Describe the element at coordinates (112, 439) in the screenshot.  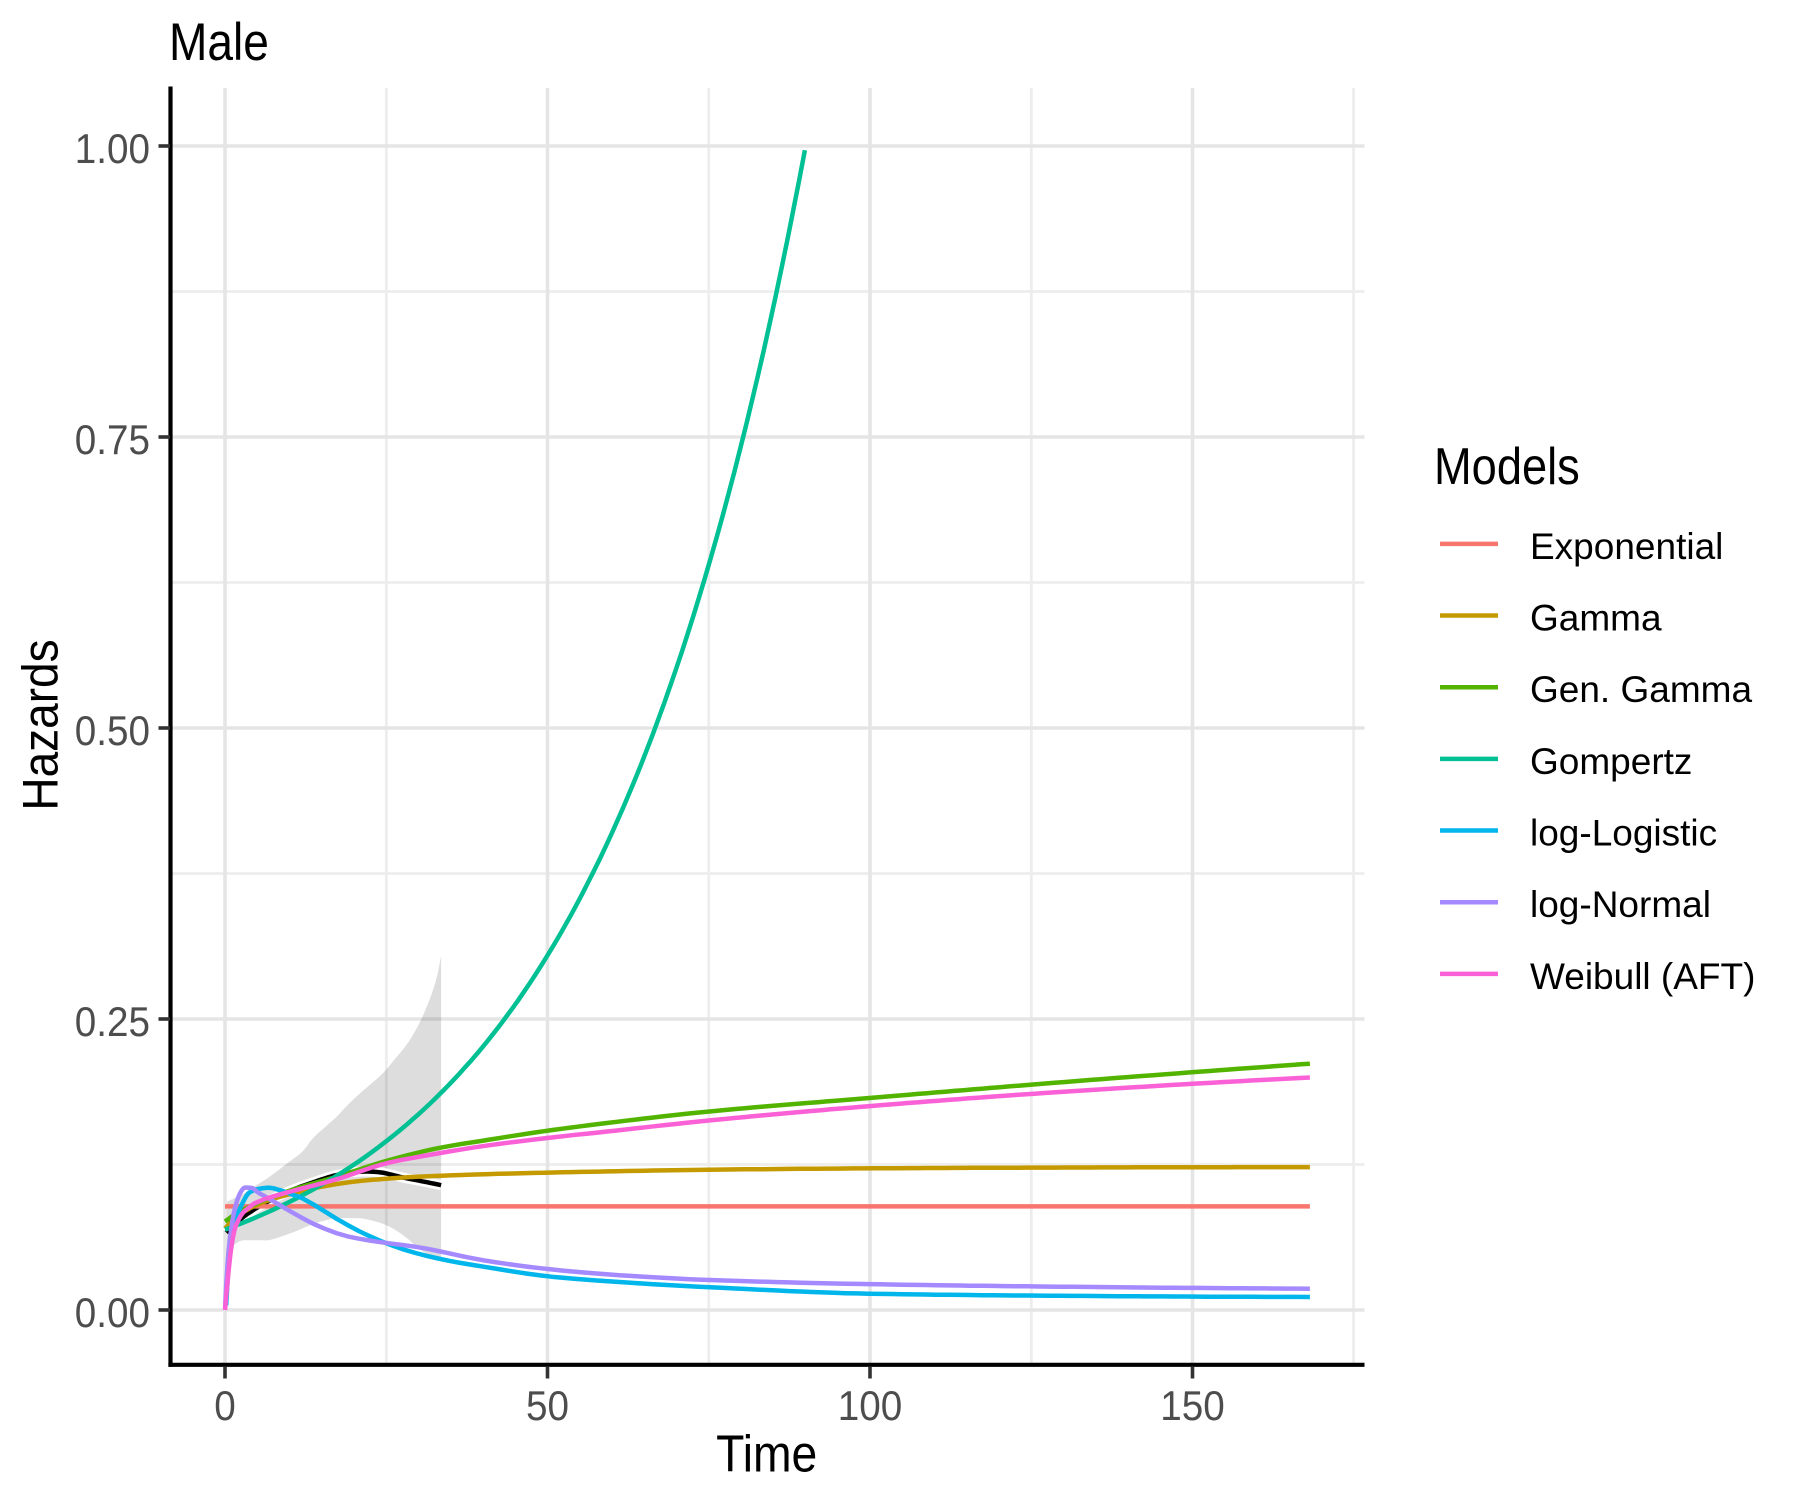
I see `svg-text: 0.75` at that location.